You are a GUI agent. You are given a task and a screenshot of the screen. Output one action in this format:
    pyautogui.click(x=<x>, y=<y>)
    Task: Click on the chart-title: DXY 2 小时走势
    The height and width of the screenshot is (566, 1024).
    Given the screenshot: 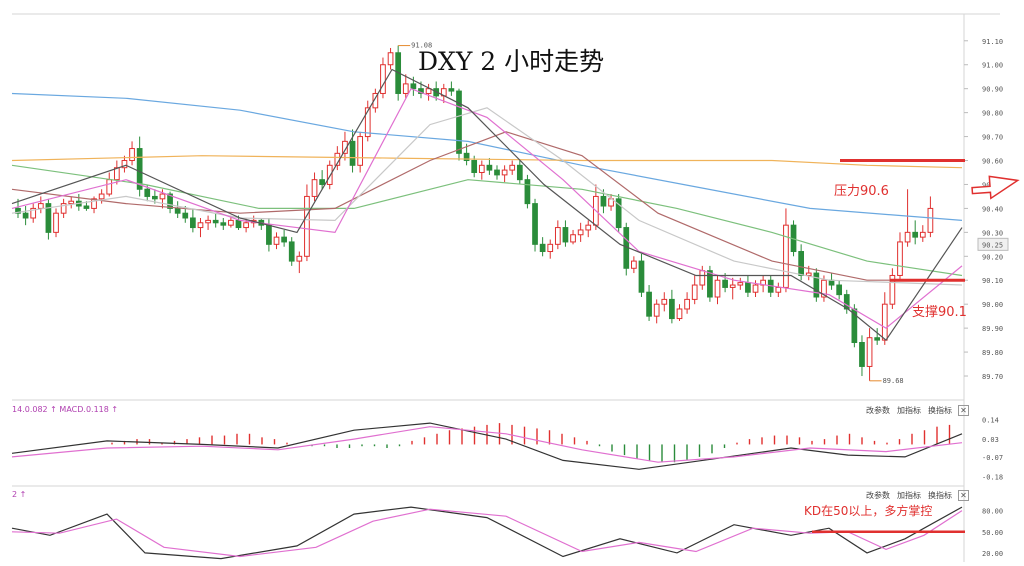 What is the action you would take?
    pyautogui.click(x=511, y=61)
    